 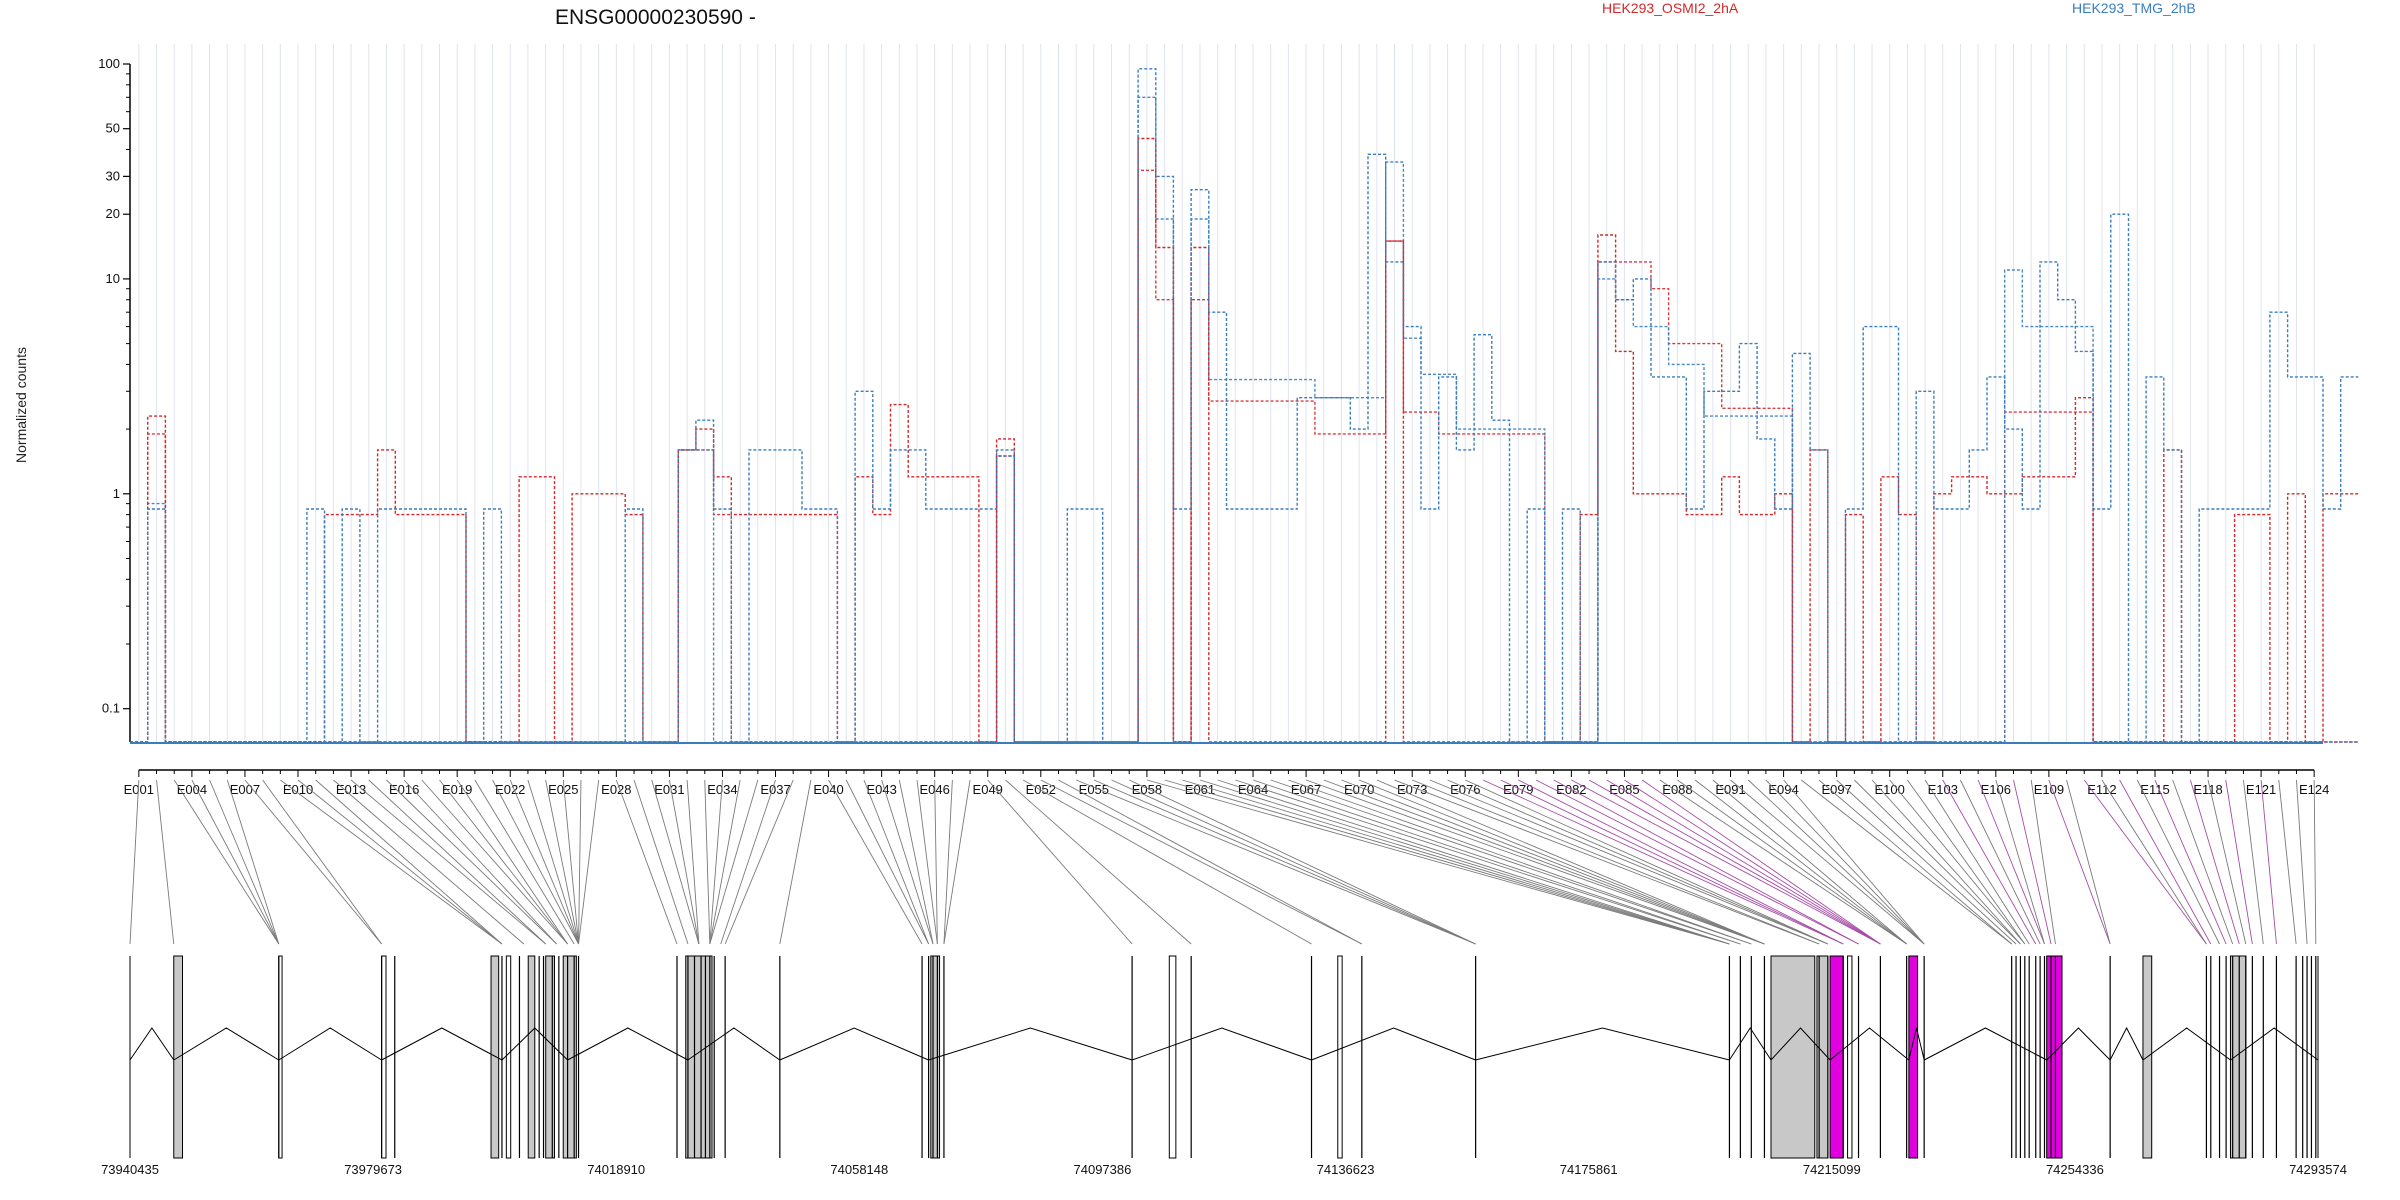 I want to click on genomic-tick-label: 74097386, so click(x=1103, y=1169).